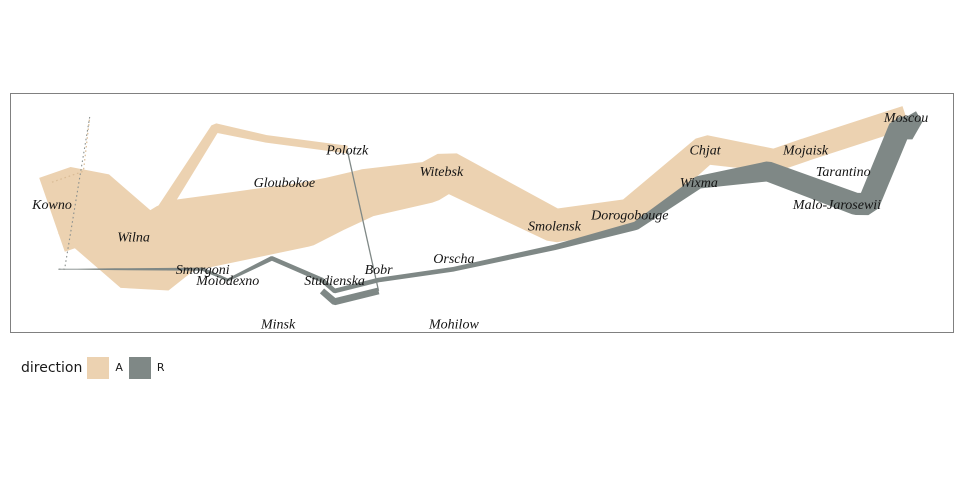 Image resolution: width=960 pixels, height=480 pixels. Describe the element at coordinates (139, 367) in the screenshot. I see `legend-swatch-retreat` at that location.